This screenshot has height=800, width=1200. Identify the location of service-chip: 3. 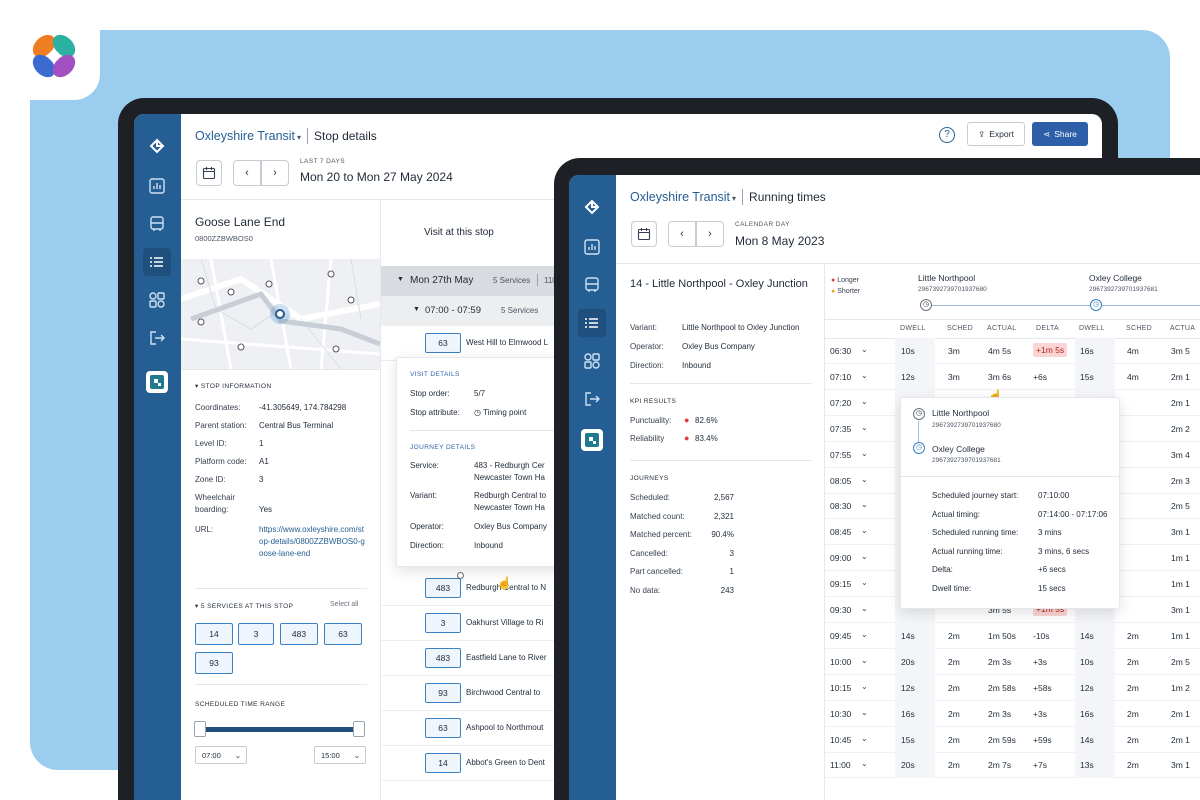
(256, 634).